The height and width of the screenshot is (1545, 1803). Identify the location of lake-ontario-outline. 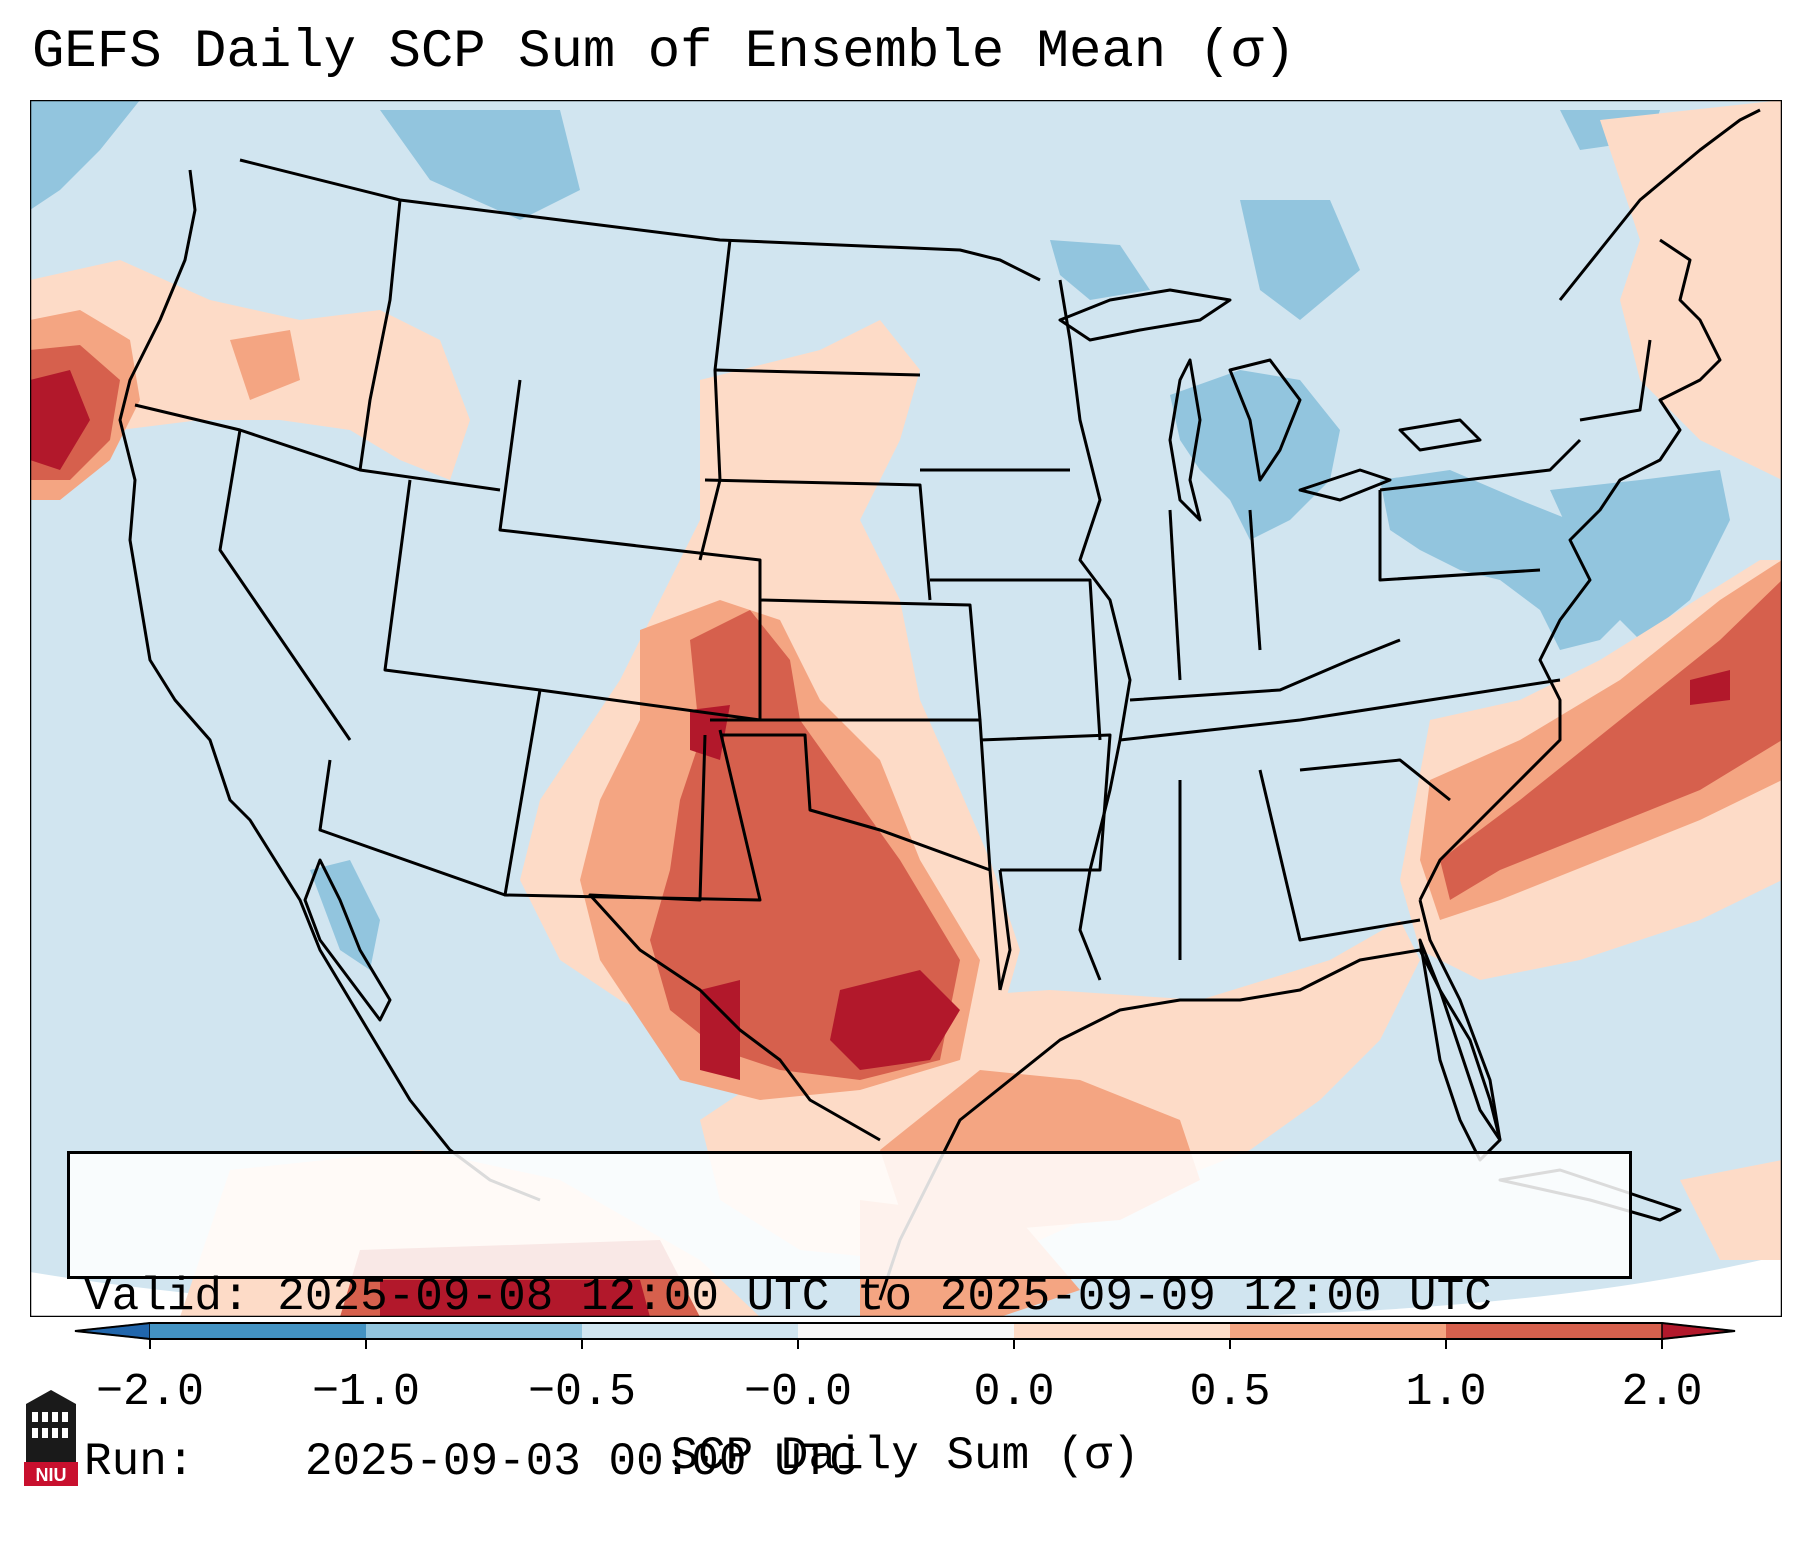
(1440, 435).